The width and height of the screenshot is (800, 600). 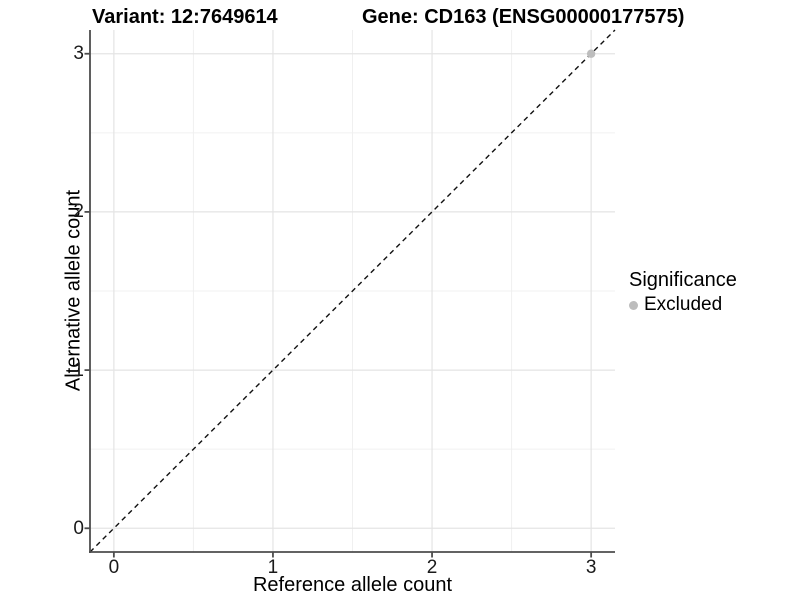 I want to click on y-tick-label: 1, so click(x=78, y=370).